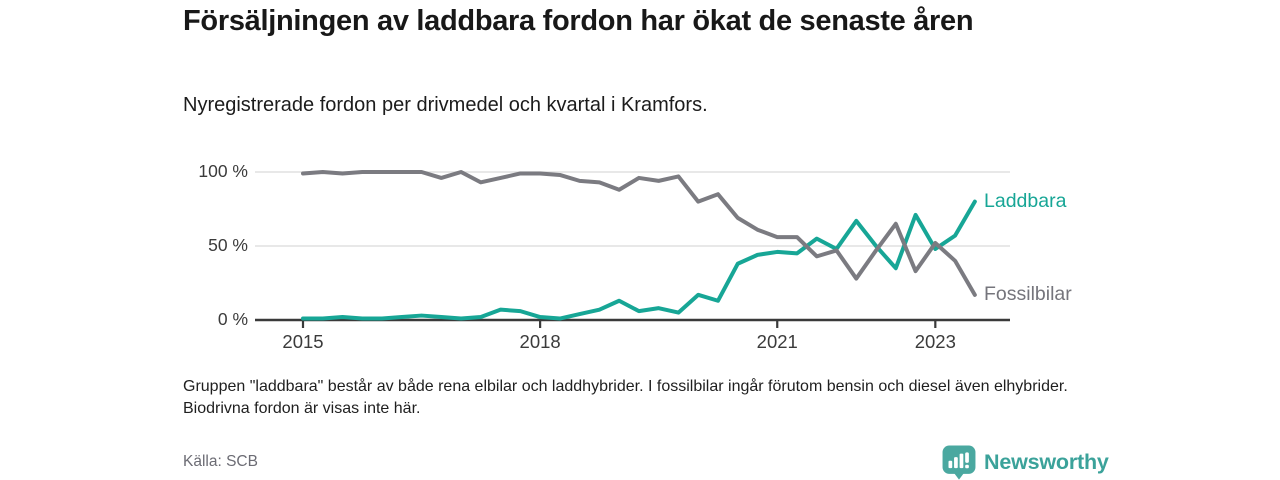  I want to click on series-line-fossilbilar, so click(639, 233).